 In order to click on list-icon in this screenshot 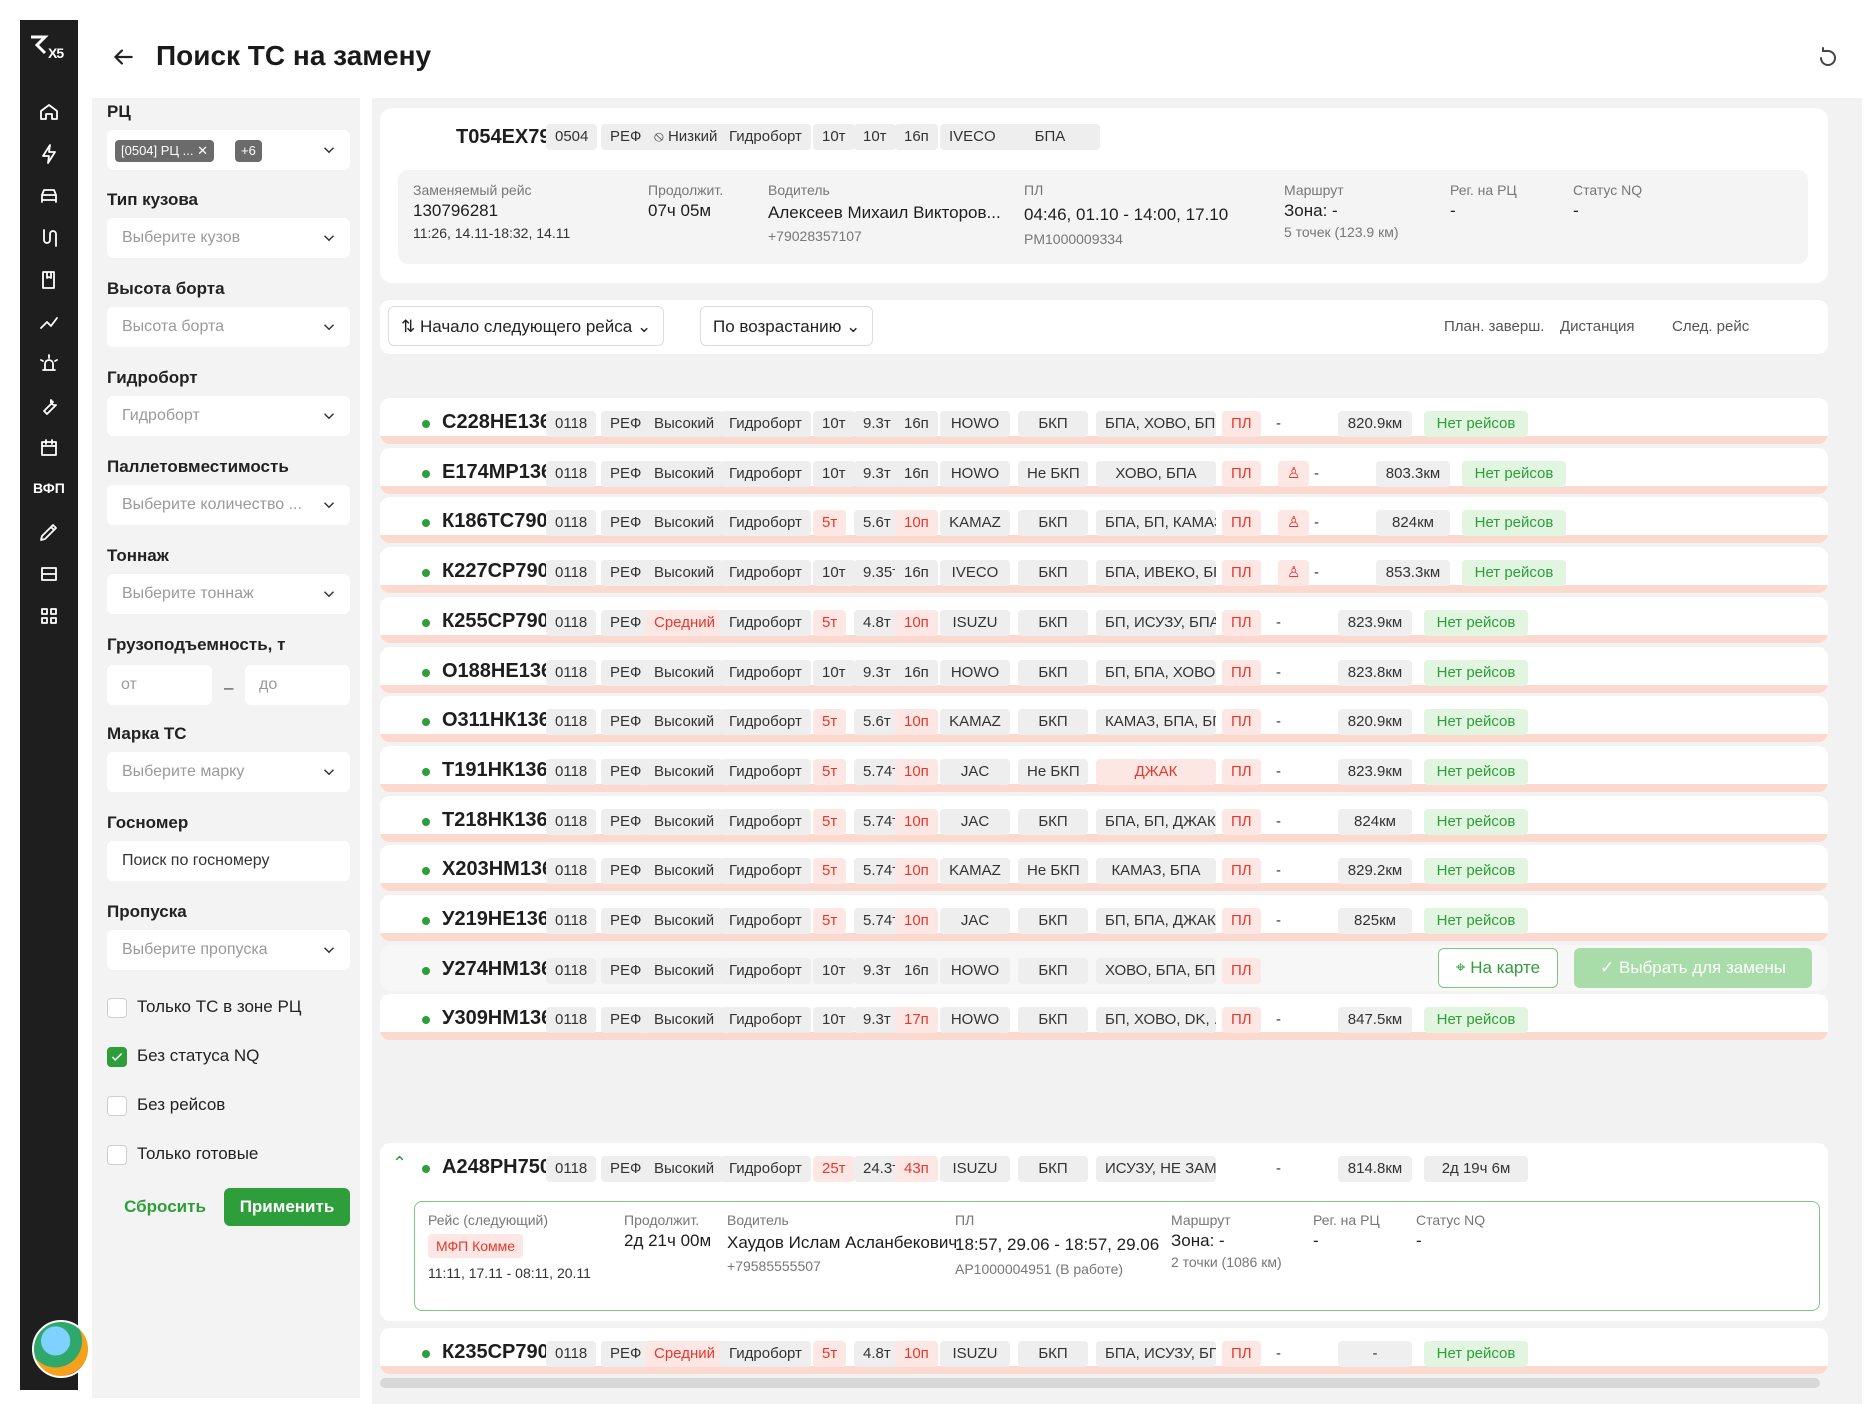, I will do `click(49, 574)`.